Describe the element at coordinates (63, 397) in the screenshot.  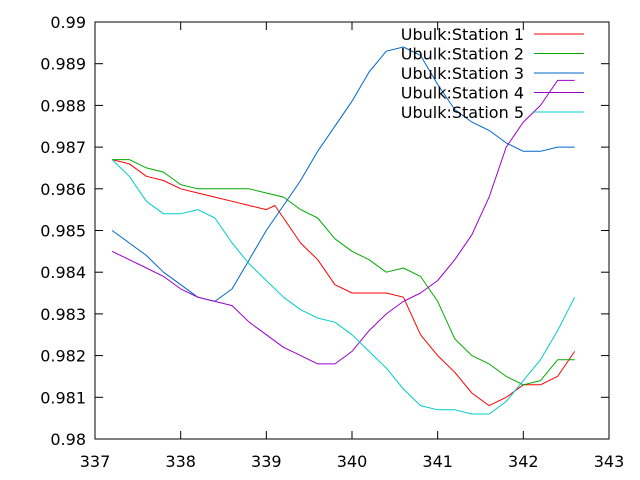
I see `y-tick-label: 0.981` at that location.